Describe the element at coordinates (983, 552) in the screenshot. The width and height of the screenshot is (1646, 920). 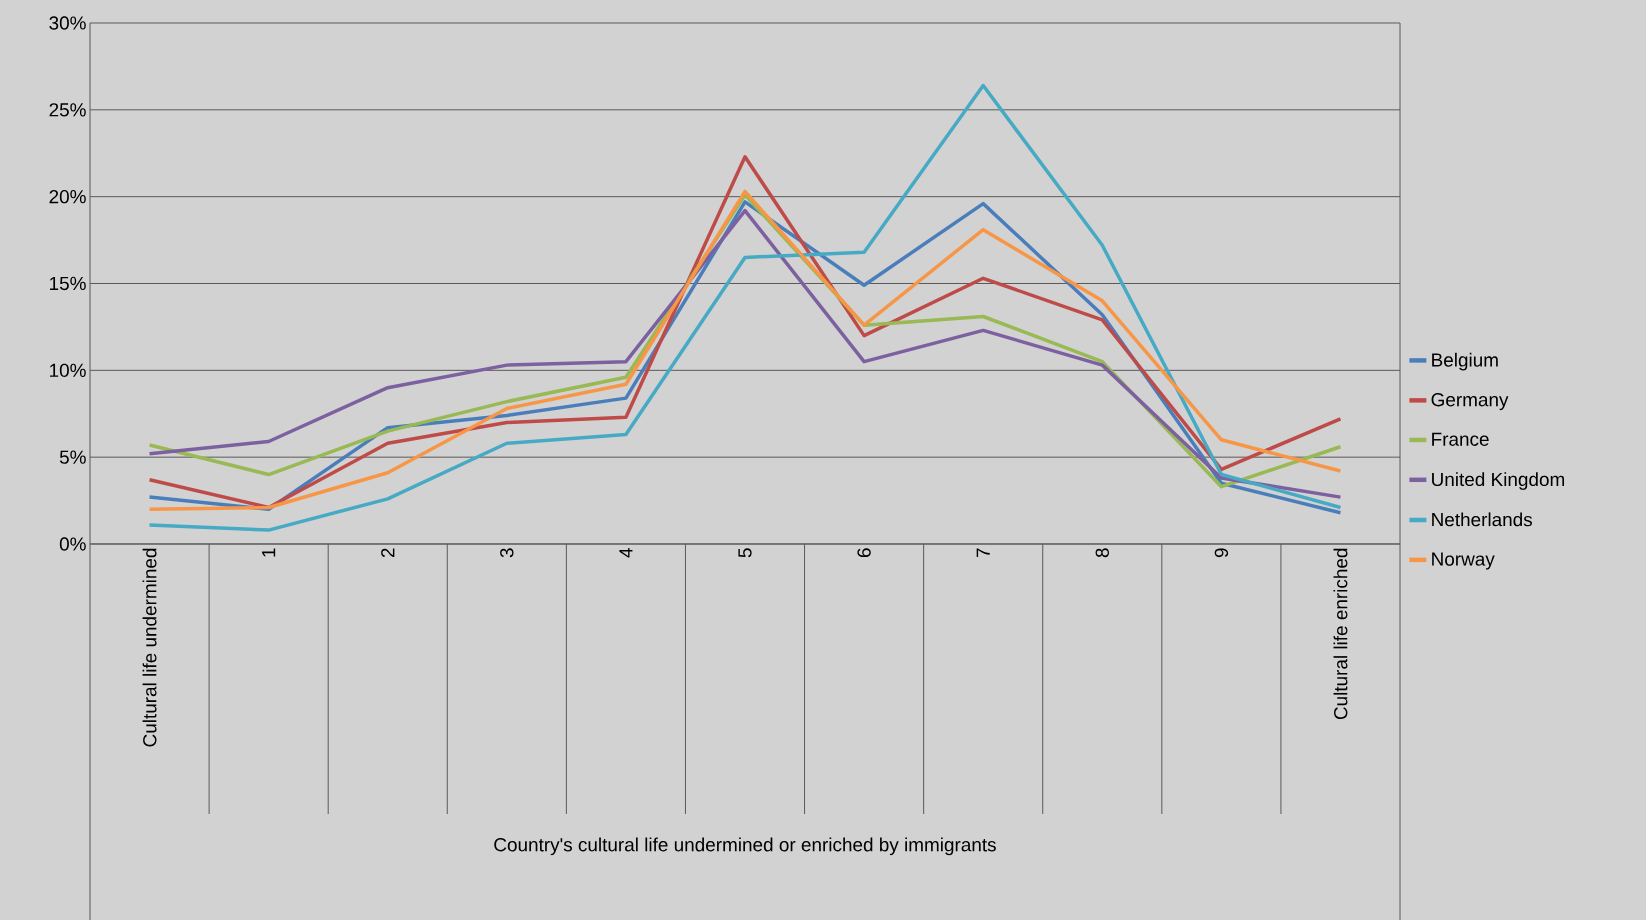
I see `x-tick-label: 7` at that location.